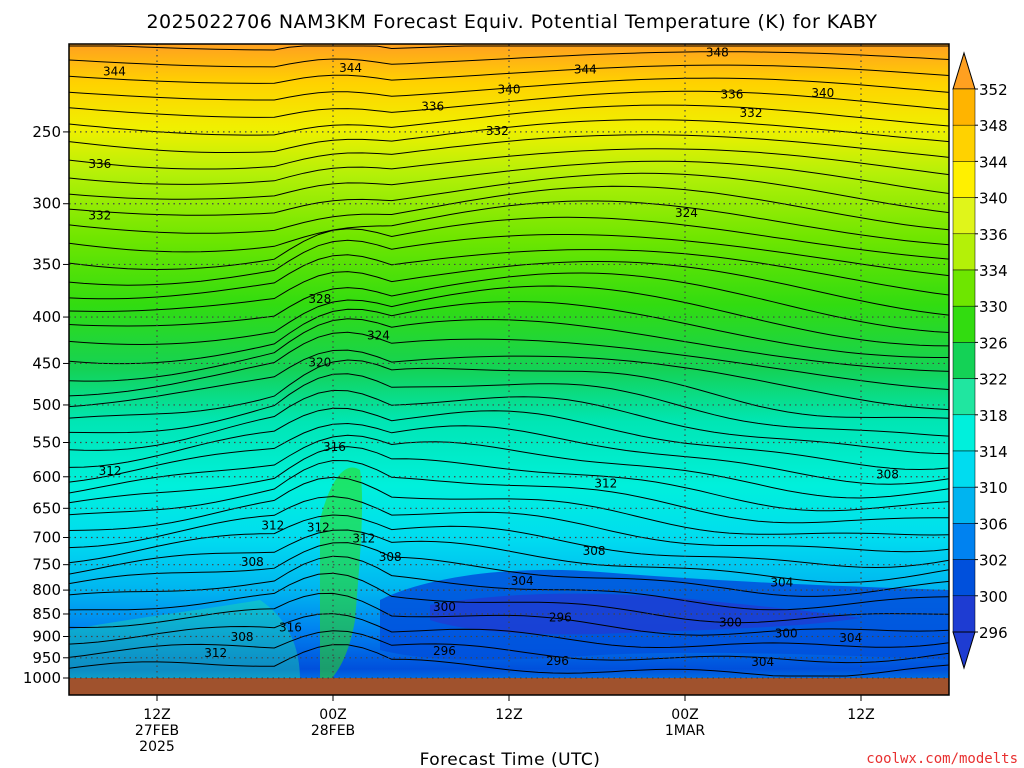 The width and height of the screenshot is (1024, 768). Describe the element at coordinates (333, 731) in the screenshot. I see `x-tick-label: 28FEB` at that location.